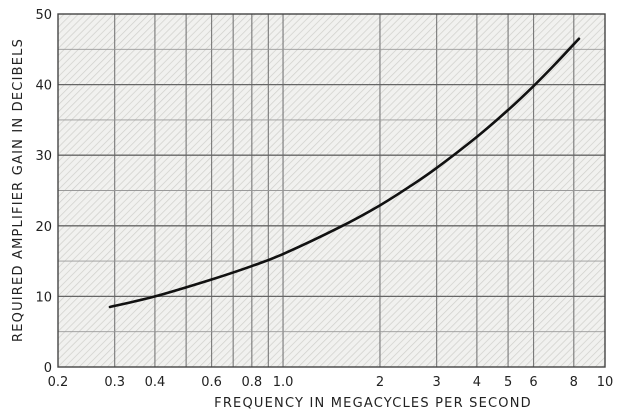 The height and width of the screenshot is (413, 618). What do you see at coordinates (508, 382) in the screenshot?
I see `x-tick-label: 5` at bounding box center [508, 382].